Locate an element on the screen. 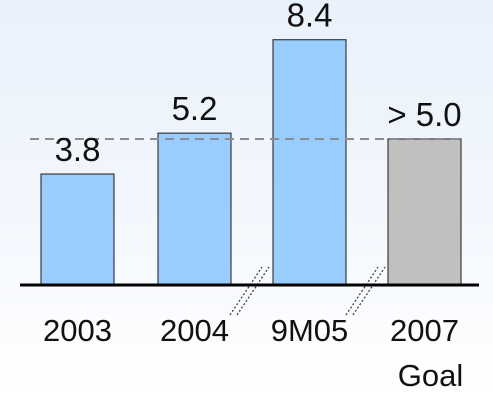 The image size is (493, 394). bar-2004 is located at coordinates (194, 209).